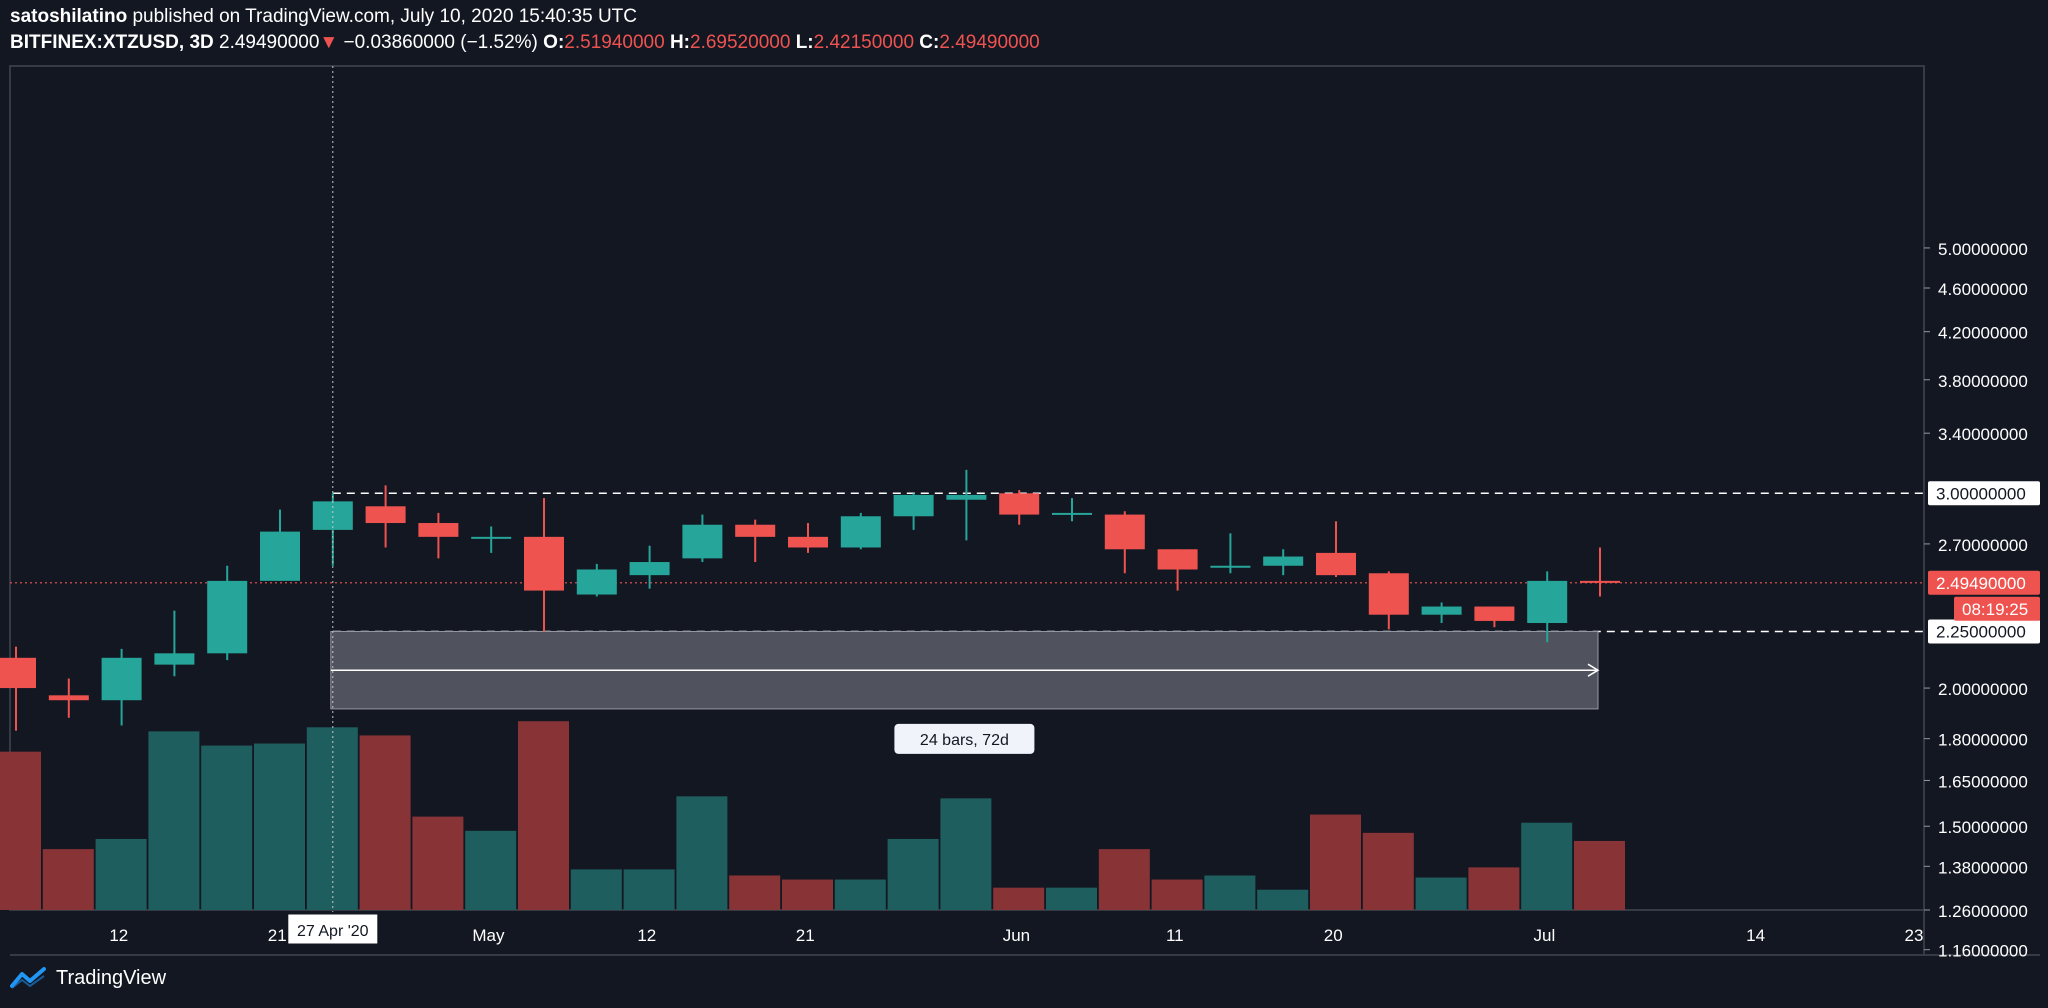 The height and width of the screenshot is (1008, 2048). Describe the element at coordinates (1983, 249) in the screenshot. I see `price-tick-label: 5.00000000` at that location.